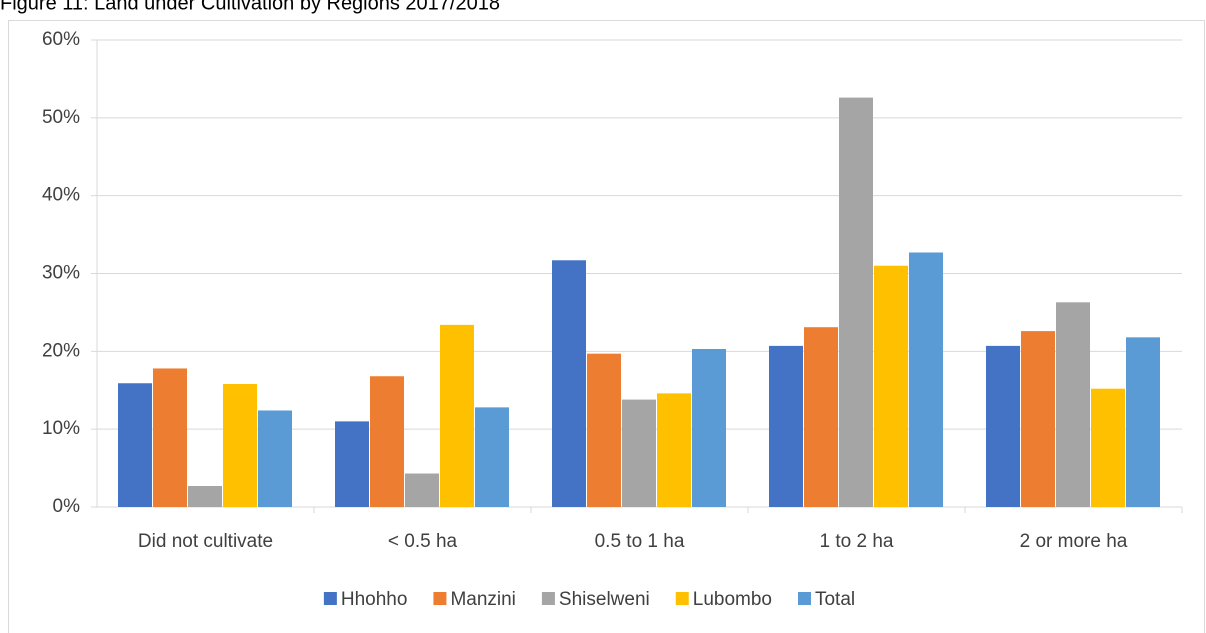 This screenshot has height=633, width=1206. I want to click on legend-label: Lubombo, so click(732, 599).